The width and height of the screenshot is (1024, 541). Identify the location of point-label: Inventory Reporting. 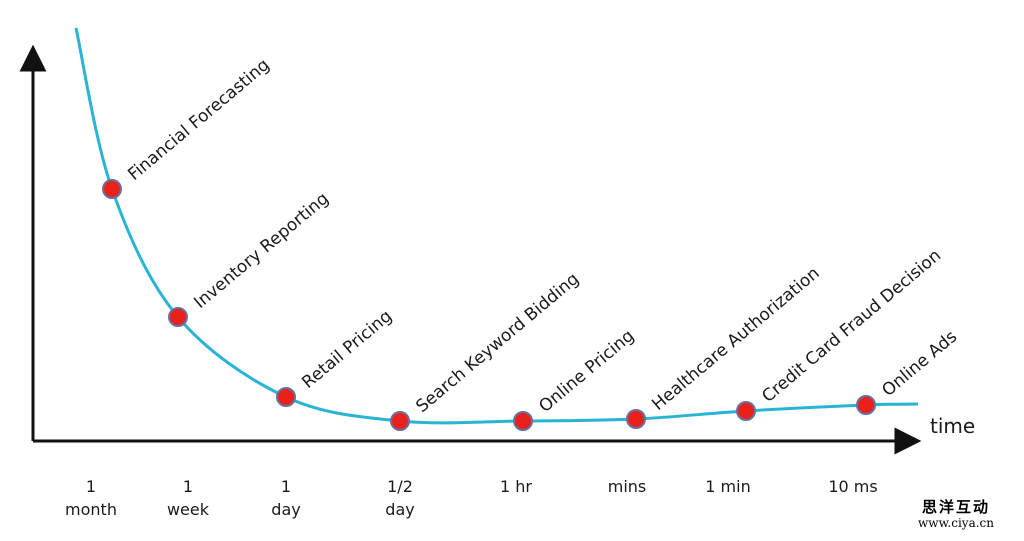
(261, 251).